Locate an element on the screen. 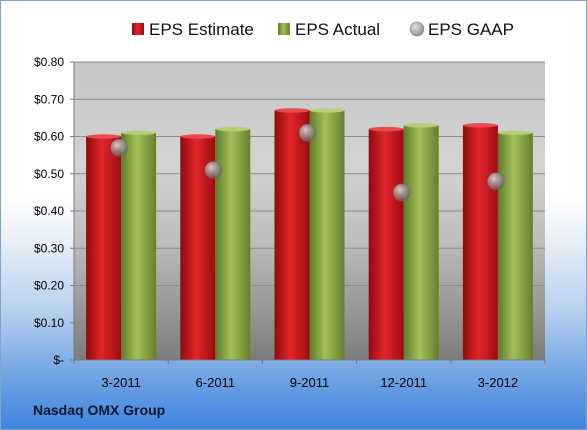  x-tick-label: 12-2011 is located at coordinates (403, 382).